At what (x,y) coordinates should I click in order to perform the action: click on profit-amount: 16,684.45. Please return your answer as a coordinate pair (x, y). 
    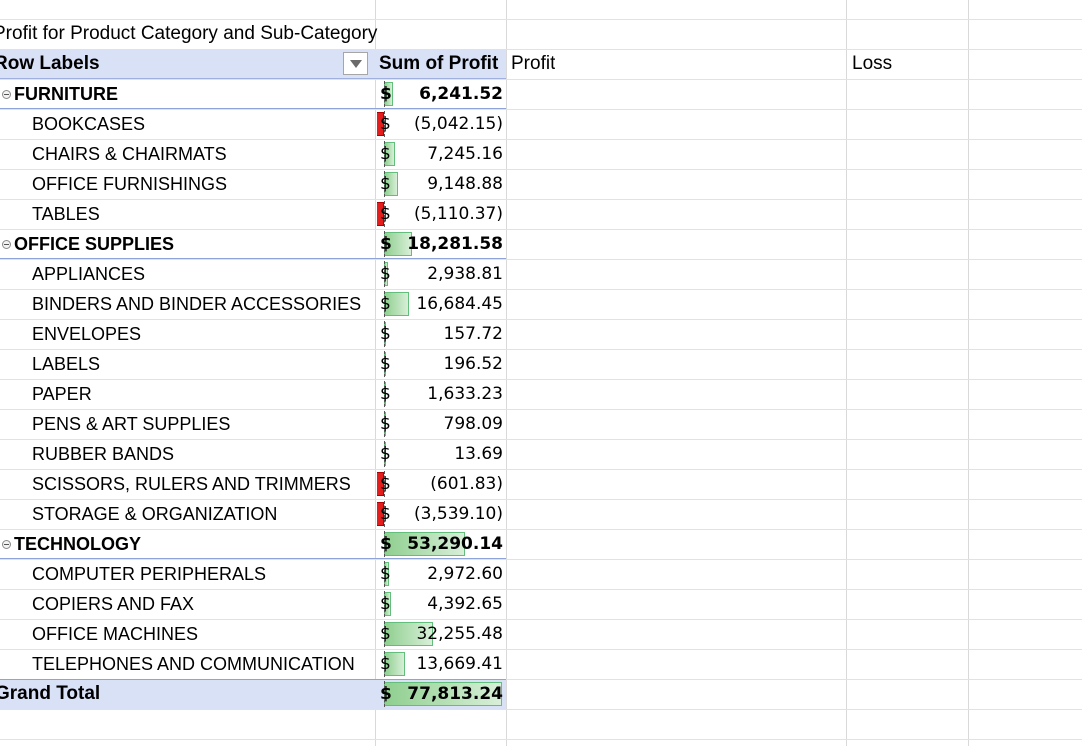
    Looking at the image, I should click on (459, 304).